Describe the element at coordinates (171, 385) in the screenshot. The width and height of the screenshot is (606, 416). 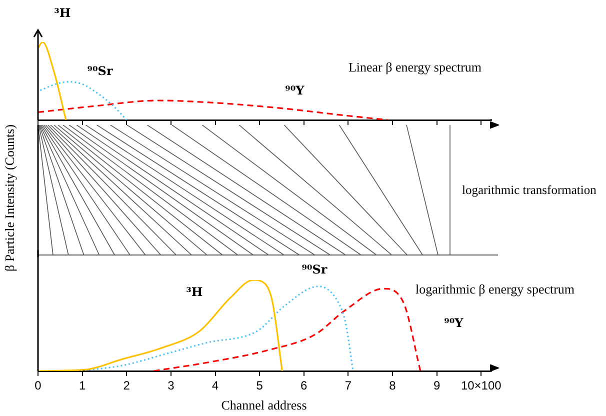
I see `x-tick-label: 3` at that location.